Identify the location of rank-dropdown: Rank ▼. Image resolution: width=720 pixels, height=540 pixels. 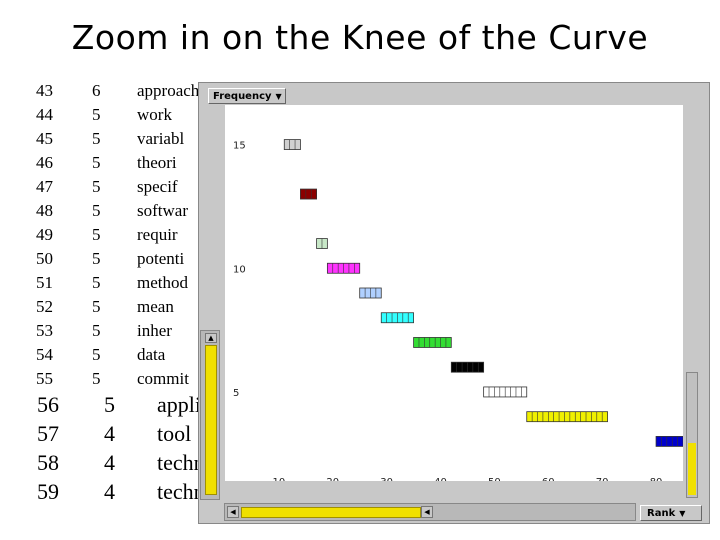
(671, 513).